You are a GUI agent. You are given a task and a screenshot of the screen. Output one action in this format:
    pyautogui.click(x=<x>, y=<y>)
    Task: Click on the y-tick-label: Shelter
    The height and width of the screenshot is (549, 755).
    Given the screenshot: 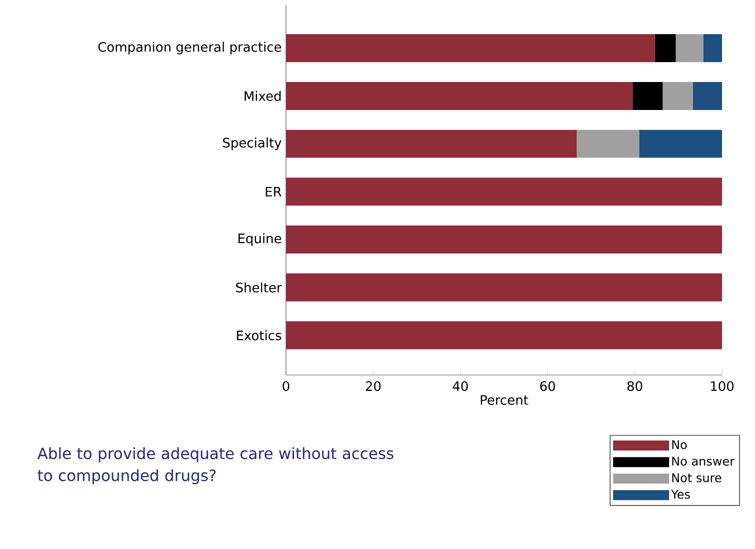 What is the action you would take?
    pyautogui.click(x=259, y=287)
    